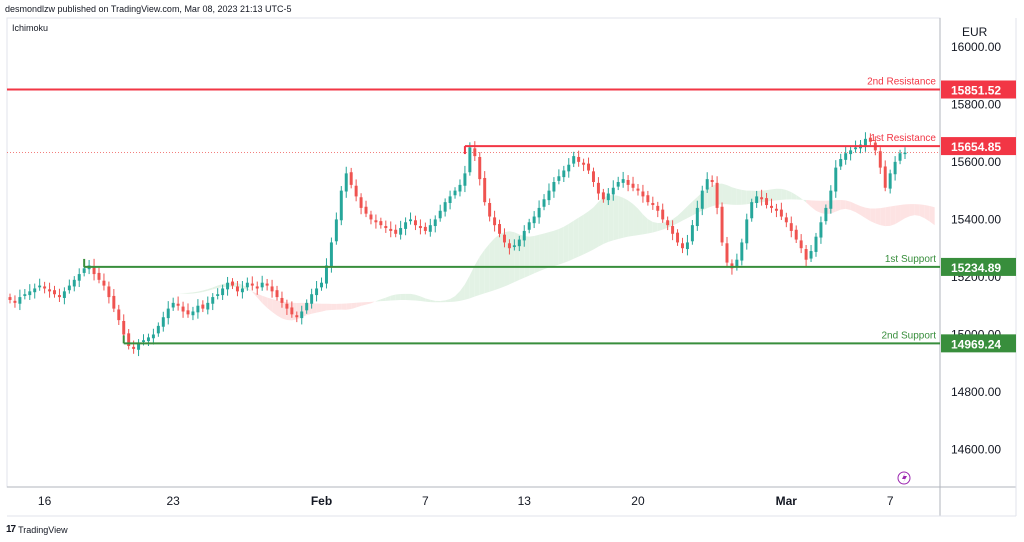 This screenshot has width=1024, height=542. I want to click on price-tick-label: 14800.00, so click(976, 392).